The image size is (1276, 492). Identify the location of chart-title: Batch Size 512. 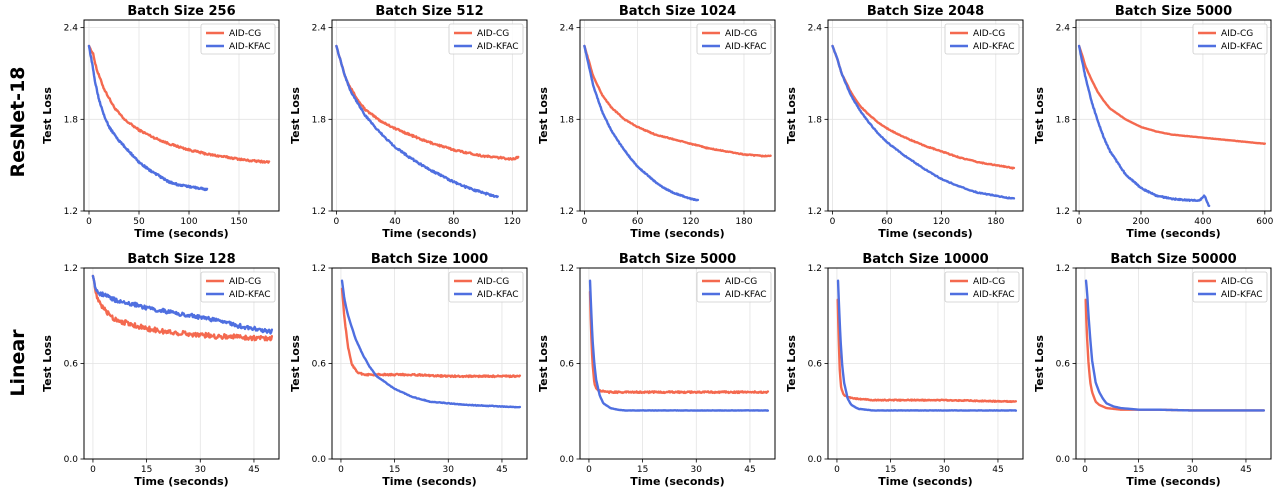
(429, 11).